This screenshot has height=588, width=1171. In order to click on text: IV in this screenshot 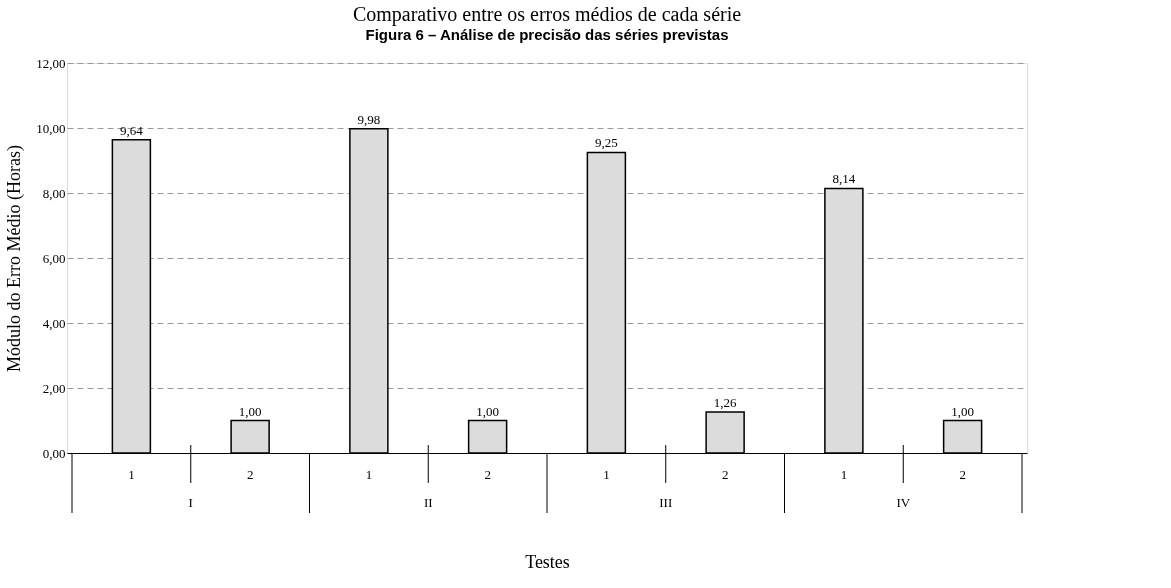, I will do `click(903, 502)`.